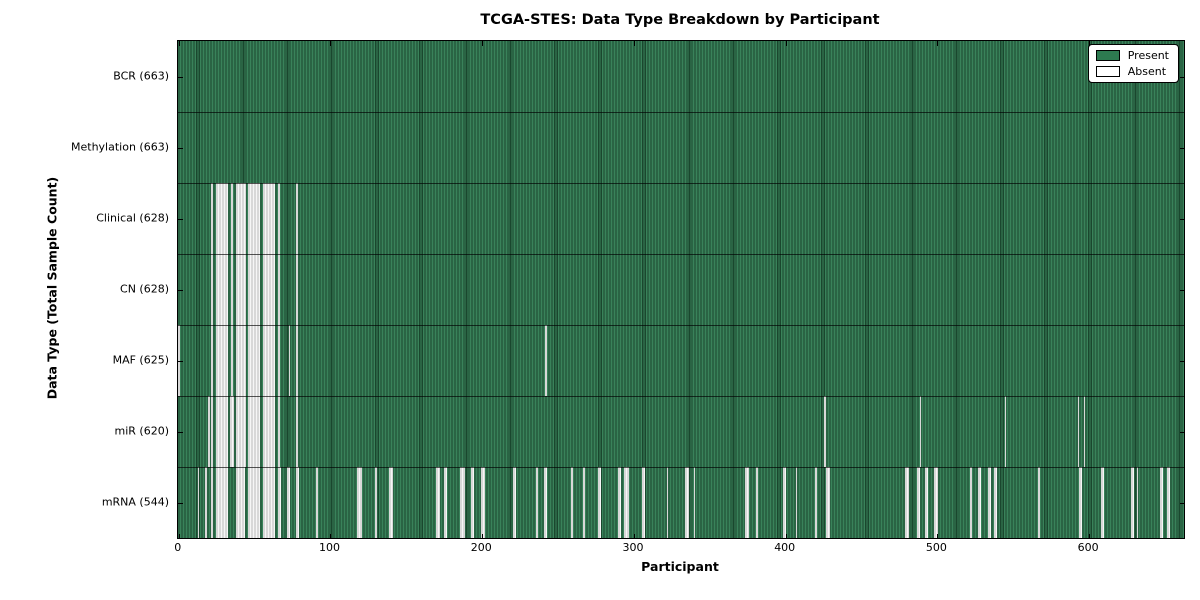 The height and width of the screenshot is (600, 1200). Describe the element at coordinates (142, 430) in the screenshot. I see `row-label: miR (620)` at that location.